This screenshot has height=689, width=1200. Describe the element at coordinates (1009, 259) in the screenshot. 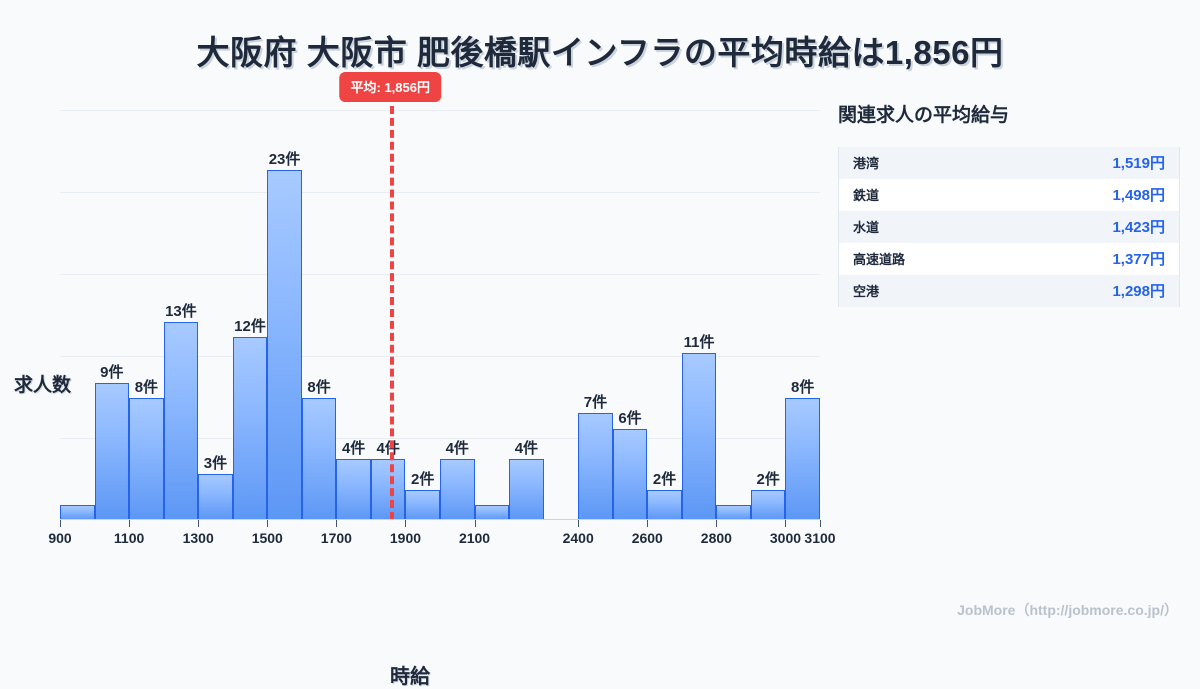

I see `related-salary-row: 高速道路 1,377円` at that location.